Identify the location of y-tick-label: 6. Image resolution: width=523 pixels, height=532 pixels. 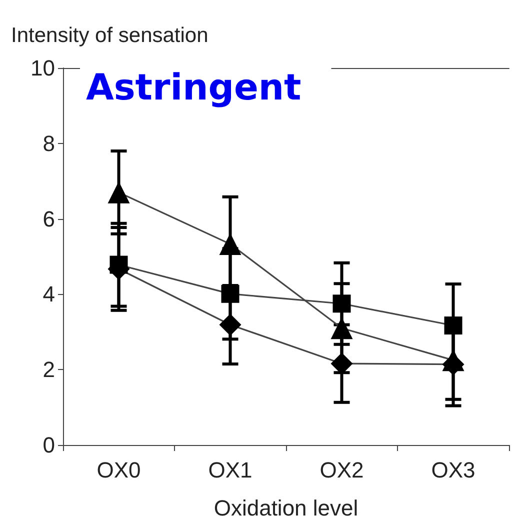
(48, 219).